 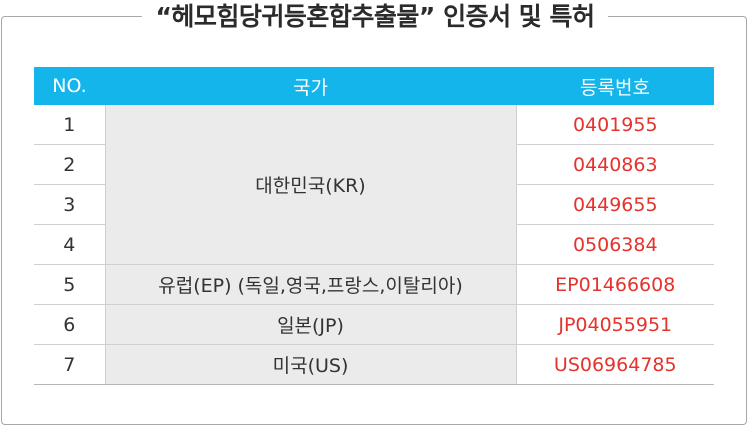 I want to click on row-number: 1, so click(x=69, y=125).